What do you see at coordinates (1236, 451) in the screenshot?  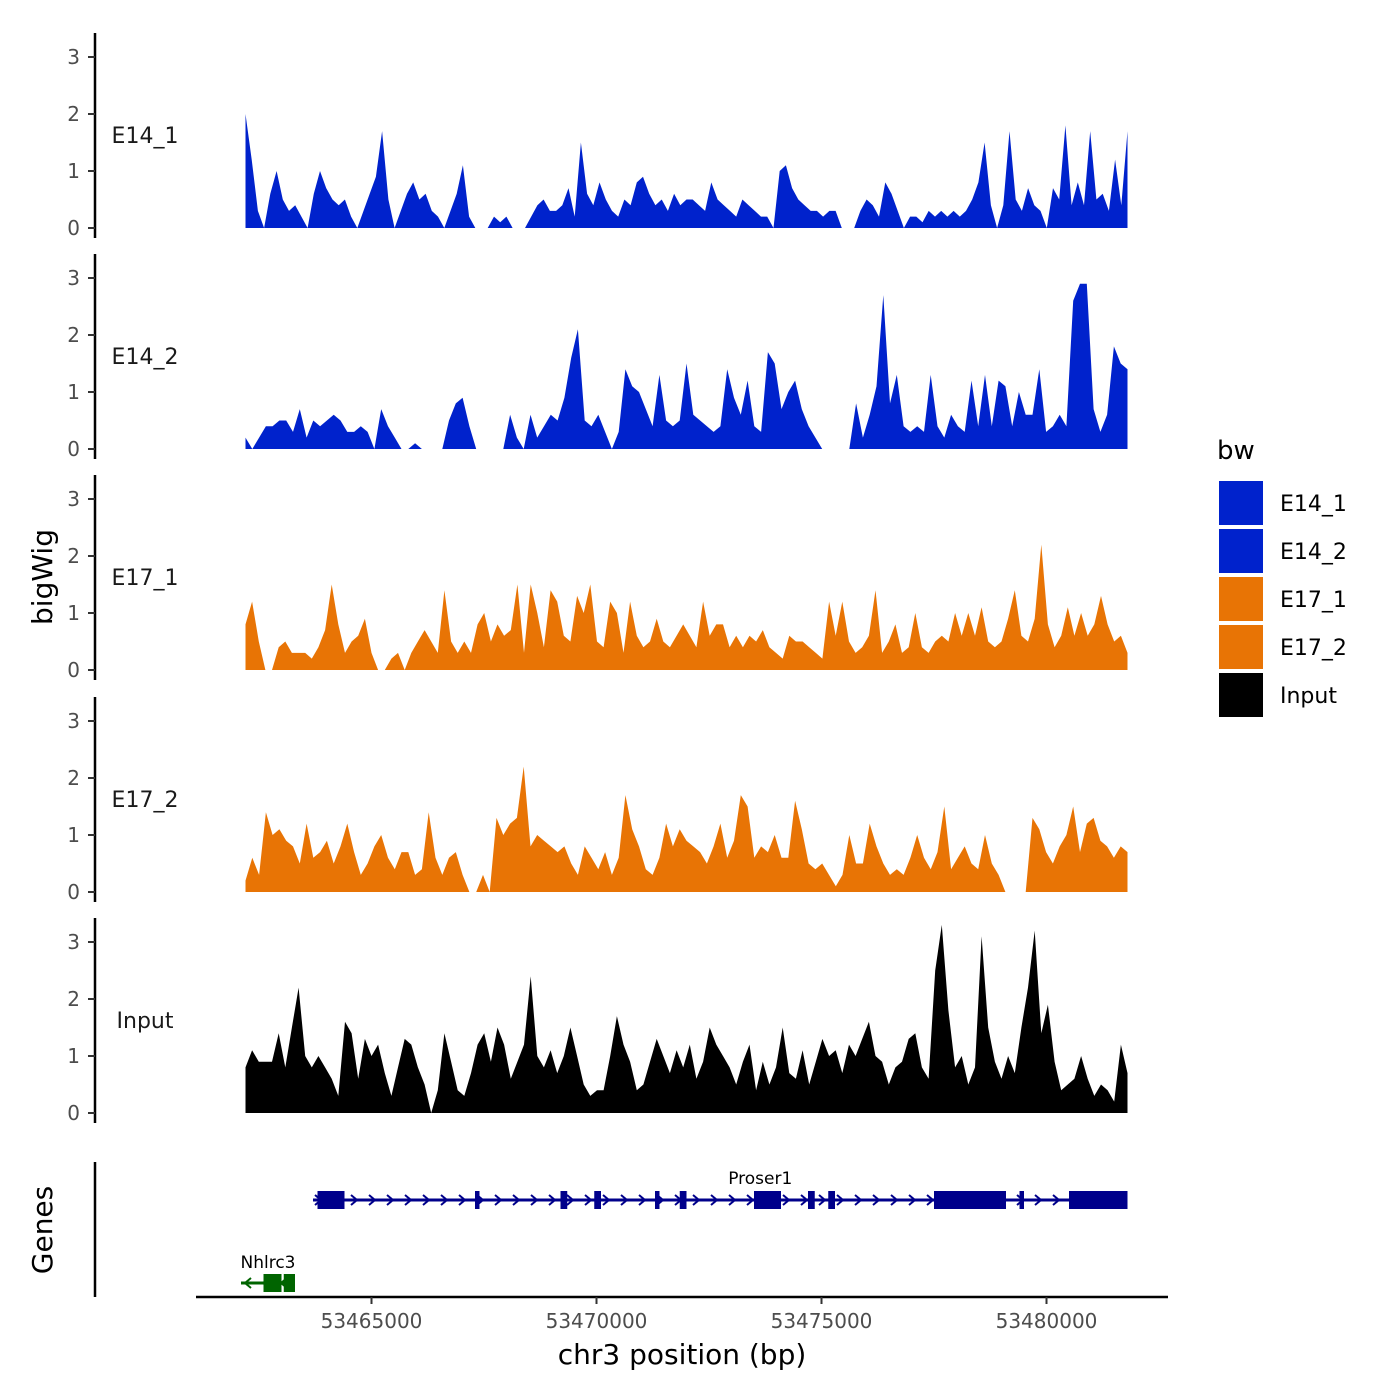 I see `legend-title: bw` at bounding box center [1236, 451].